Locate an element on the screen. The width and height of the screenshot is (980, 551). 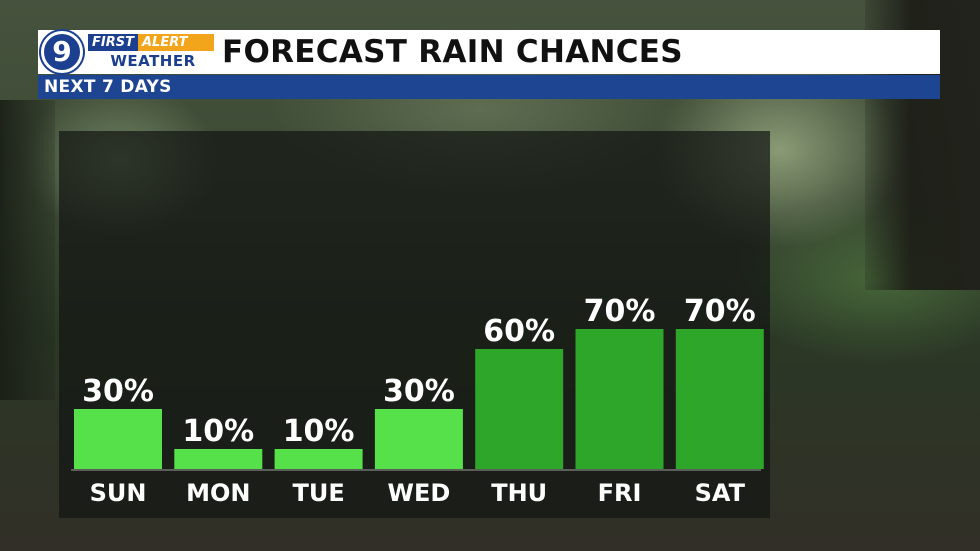
brand-alert-text: ALERT is located at coordinates (175, 42).